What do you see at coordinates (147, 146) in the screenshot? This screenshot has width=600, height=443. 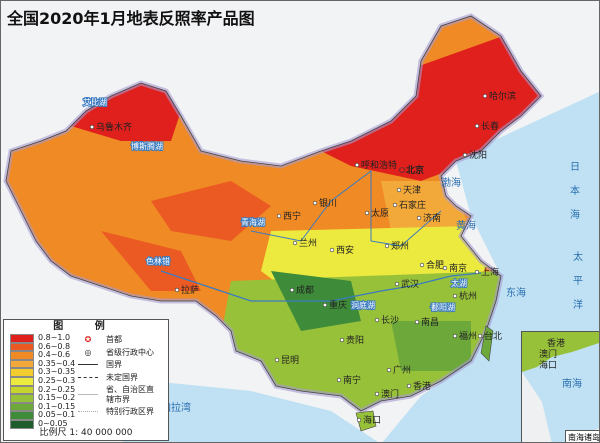 I see `lake-label: 博斯腾湖` at bounding box center [147, 146].